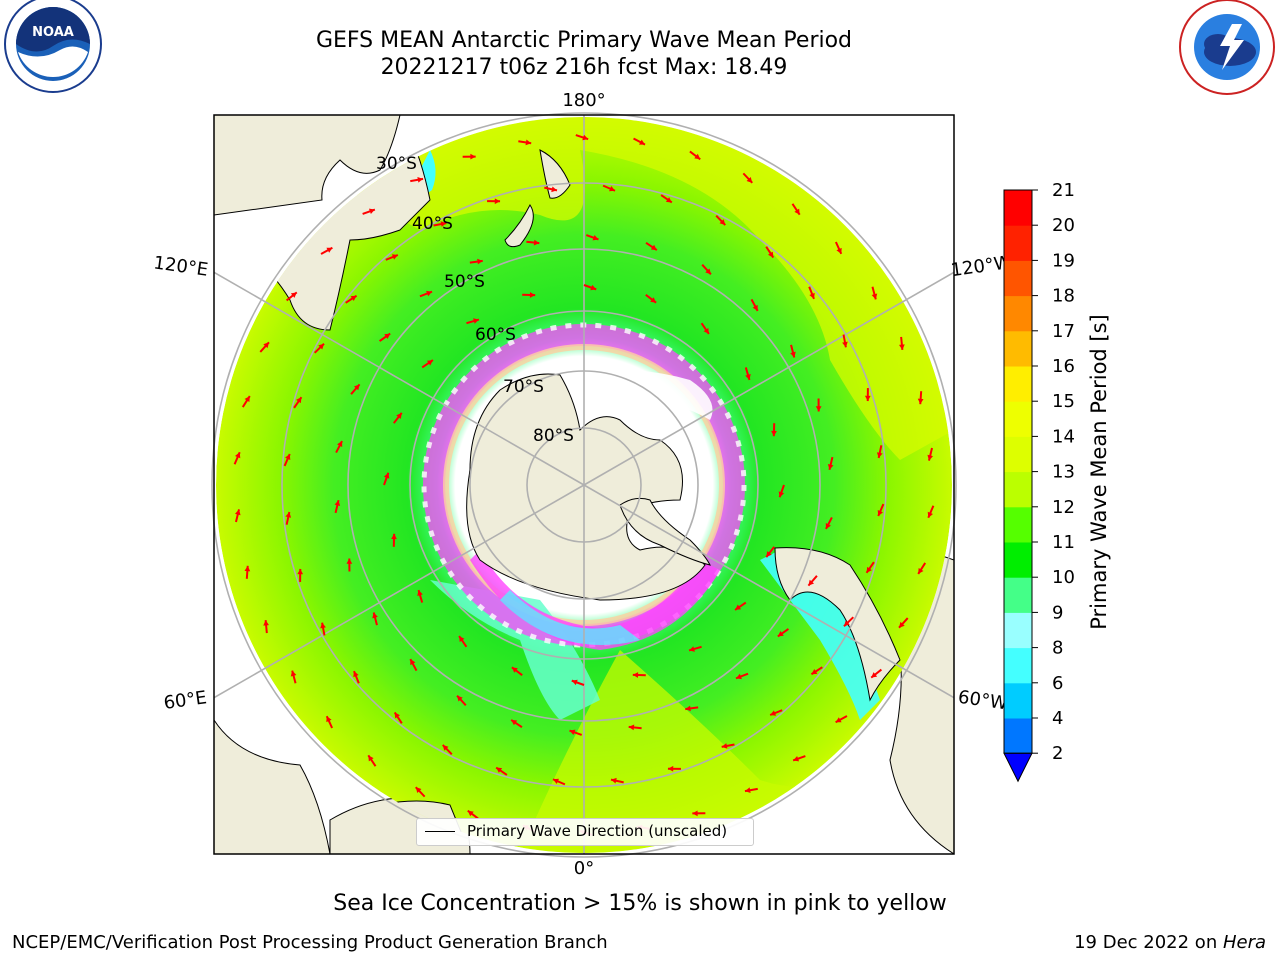  I want to click on colorbar-tick-label: 11, so click(1063, 542).